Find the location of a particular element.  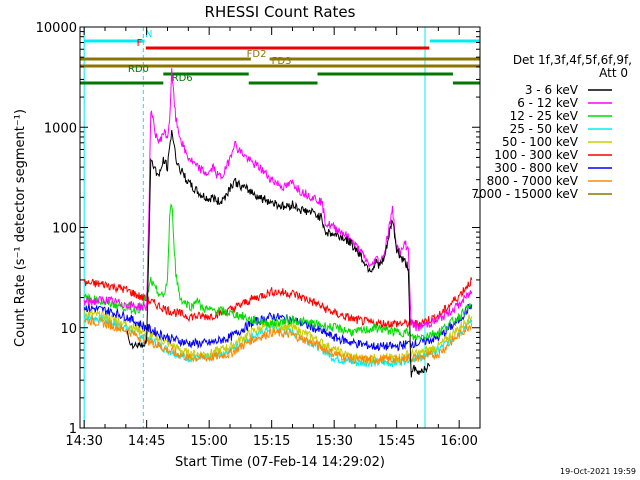

legend-label-6: 300 - 800 keV is located at coordinates (536, 168).